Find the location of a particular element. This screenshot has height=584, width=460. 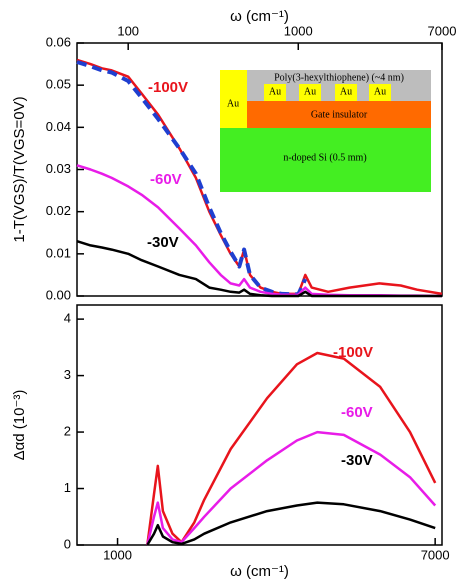

y-tick-label: 0.03 is located at coordinates (58, 168).